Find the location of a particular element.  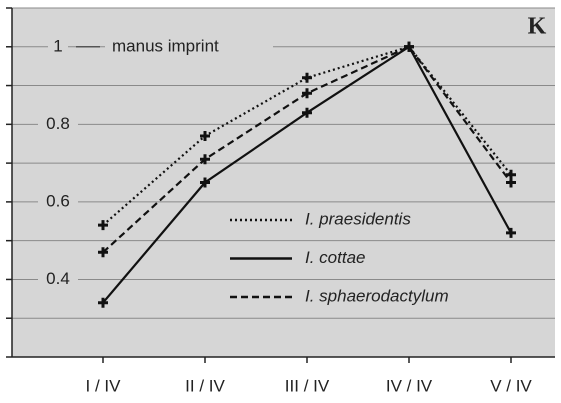

x-tick-label: II / IV is located at coordinates (205, 385).